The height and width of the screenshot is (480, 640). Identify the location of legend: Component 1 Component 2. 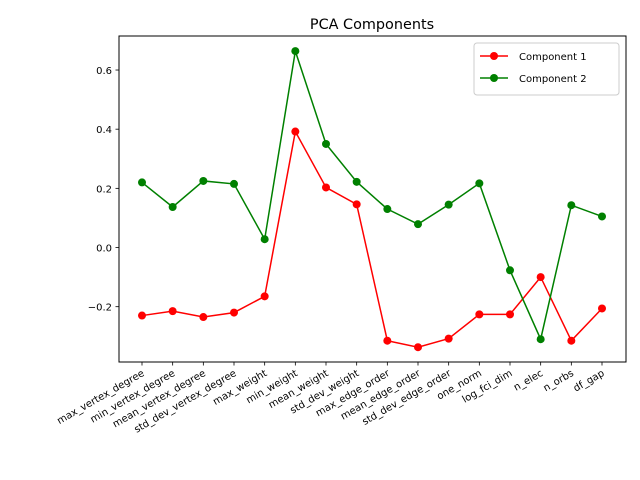
(546, 69).